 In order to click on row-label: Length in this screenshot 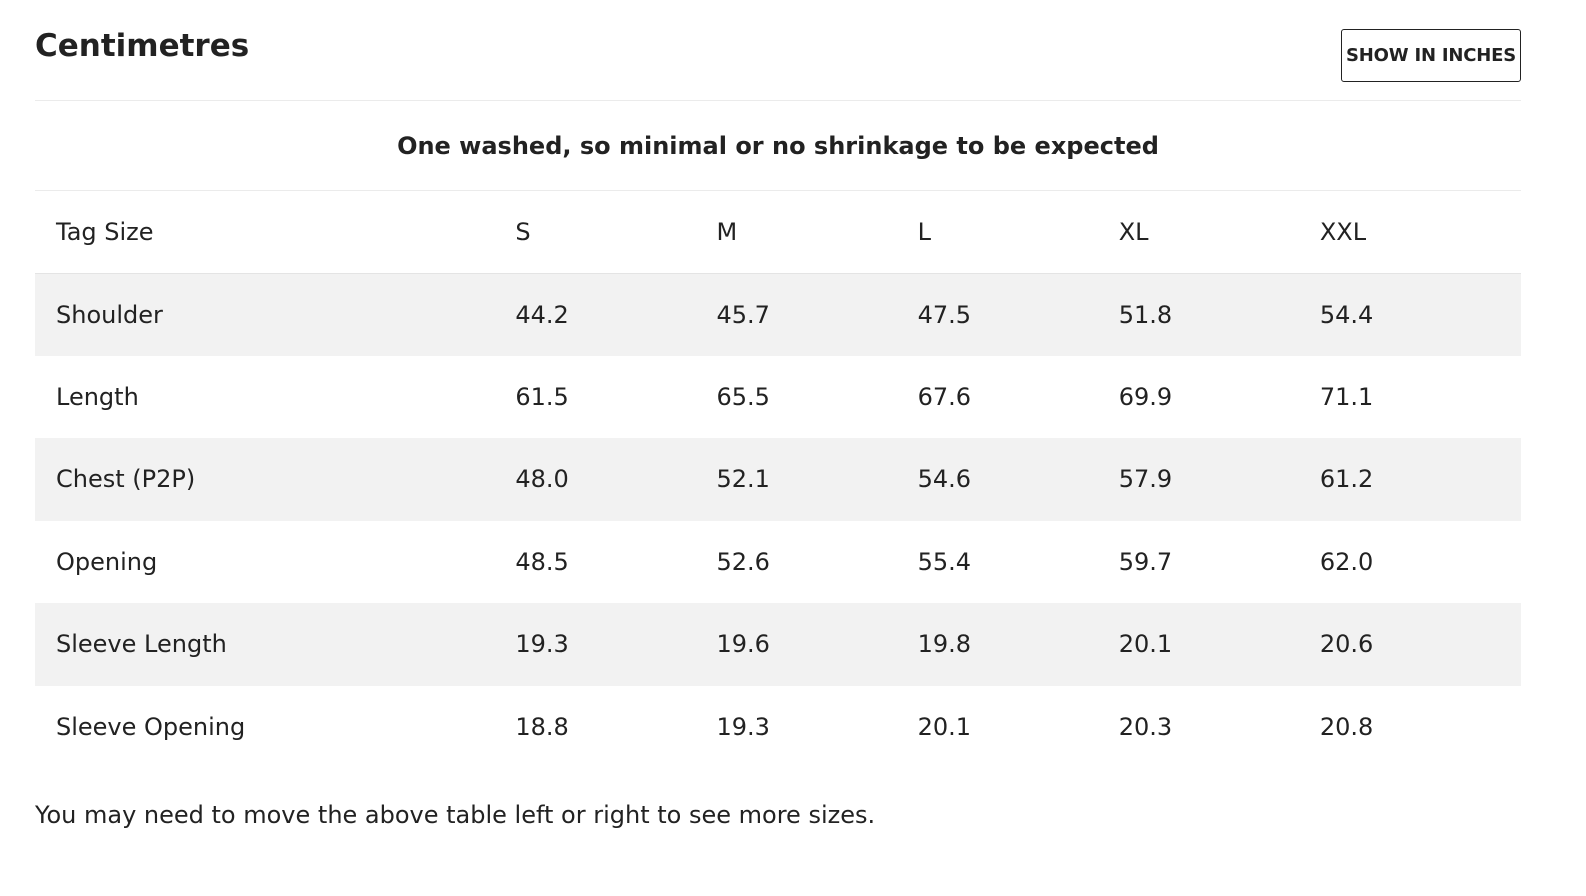, I will do `click(97, 396)`.